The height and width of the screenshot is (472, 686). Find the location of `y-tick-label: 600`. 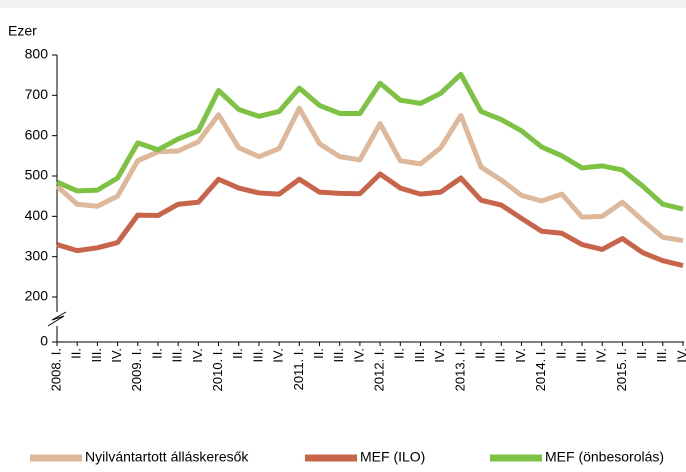

y-tick-label: 600 is located at coordinates (37, 134).